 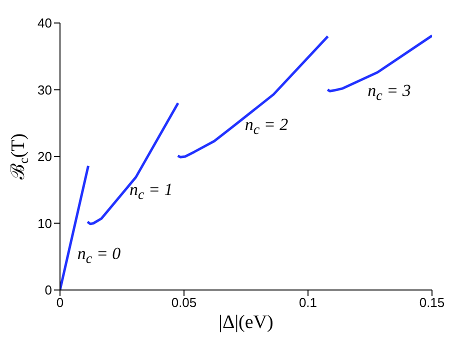 What do you see at coordinates (48, 290) in the screenshot?
I see `y-tick-label: 0` at bounding box center [48, 290].